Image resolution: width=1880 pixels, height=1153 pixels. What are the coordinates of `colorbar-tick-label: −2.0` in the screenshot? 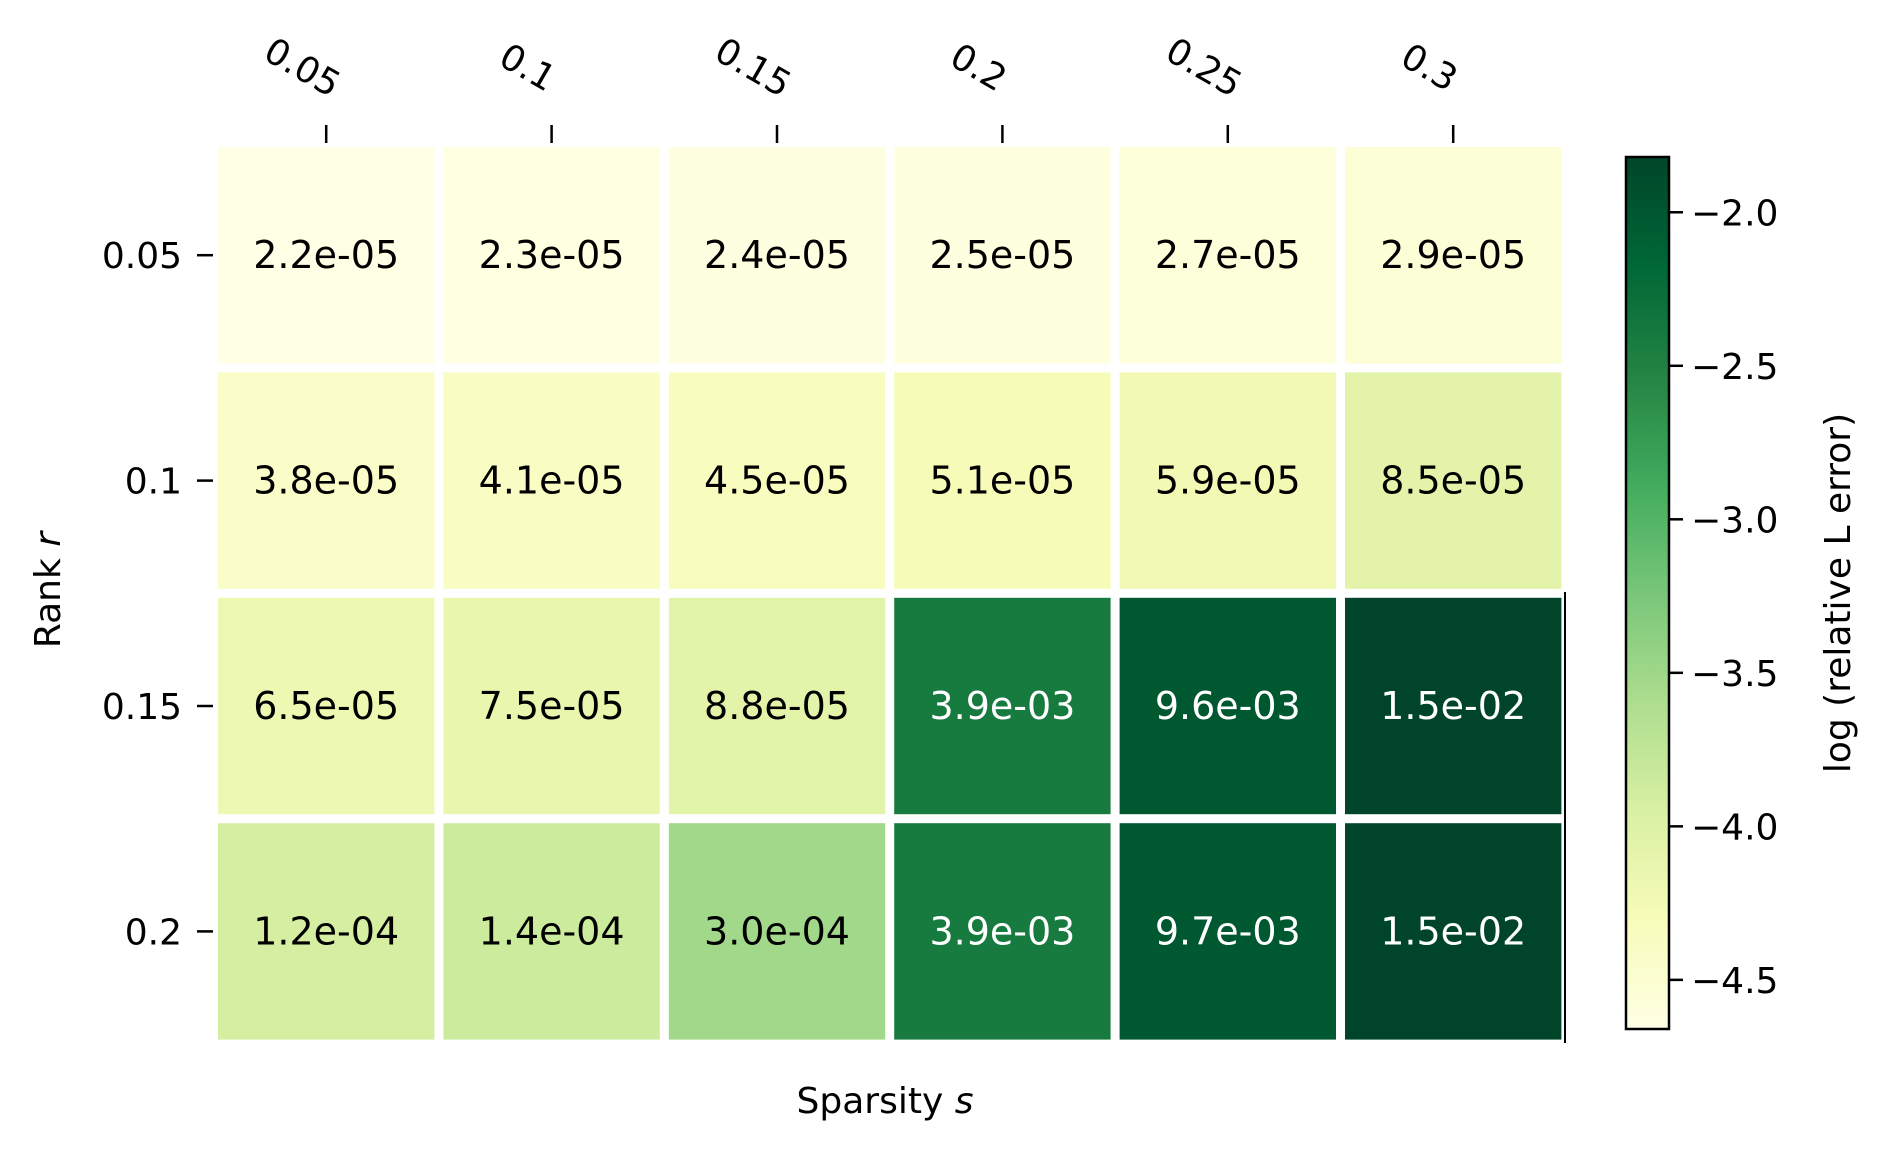 It's located at (1734, 213).